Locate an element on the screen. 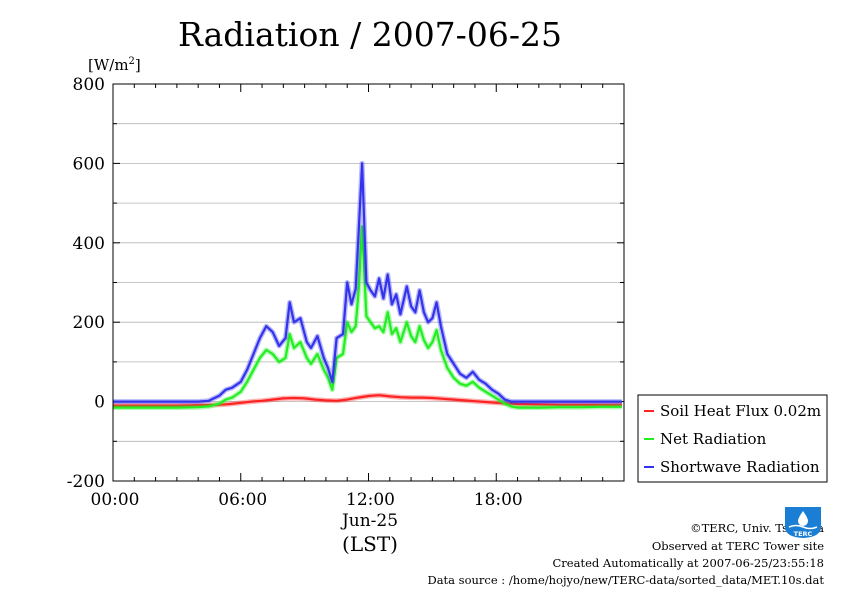  y-tick-label: 600 is located at coordinates (89, 164).